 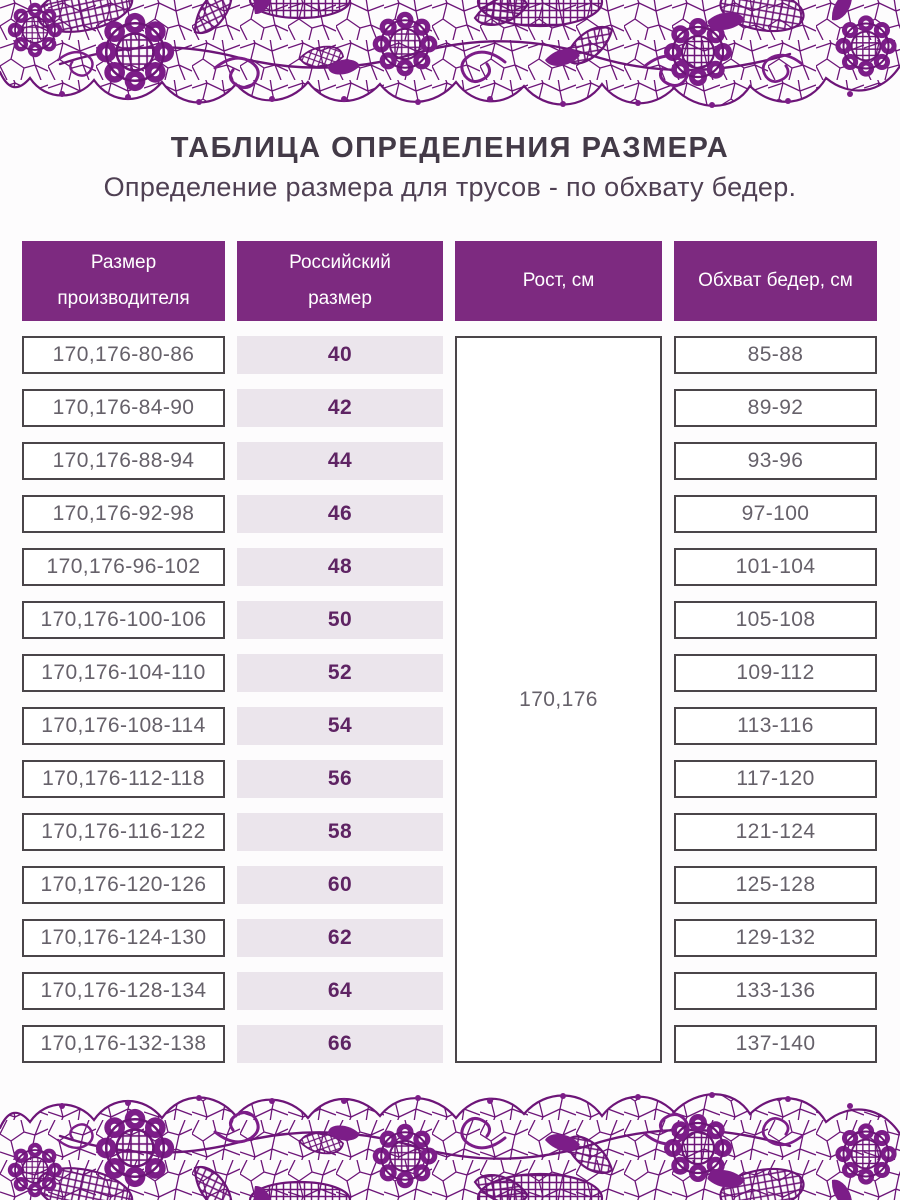 I want to click on russian-size-cell: 48, so click(x=340, y=567).